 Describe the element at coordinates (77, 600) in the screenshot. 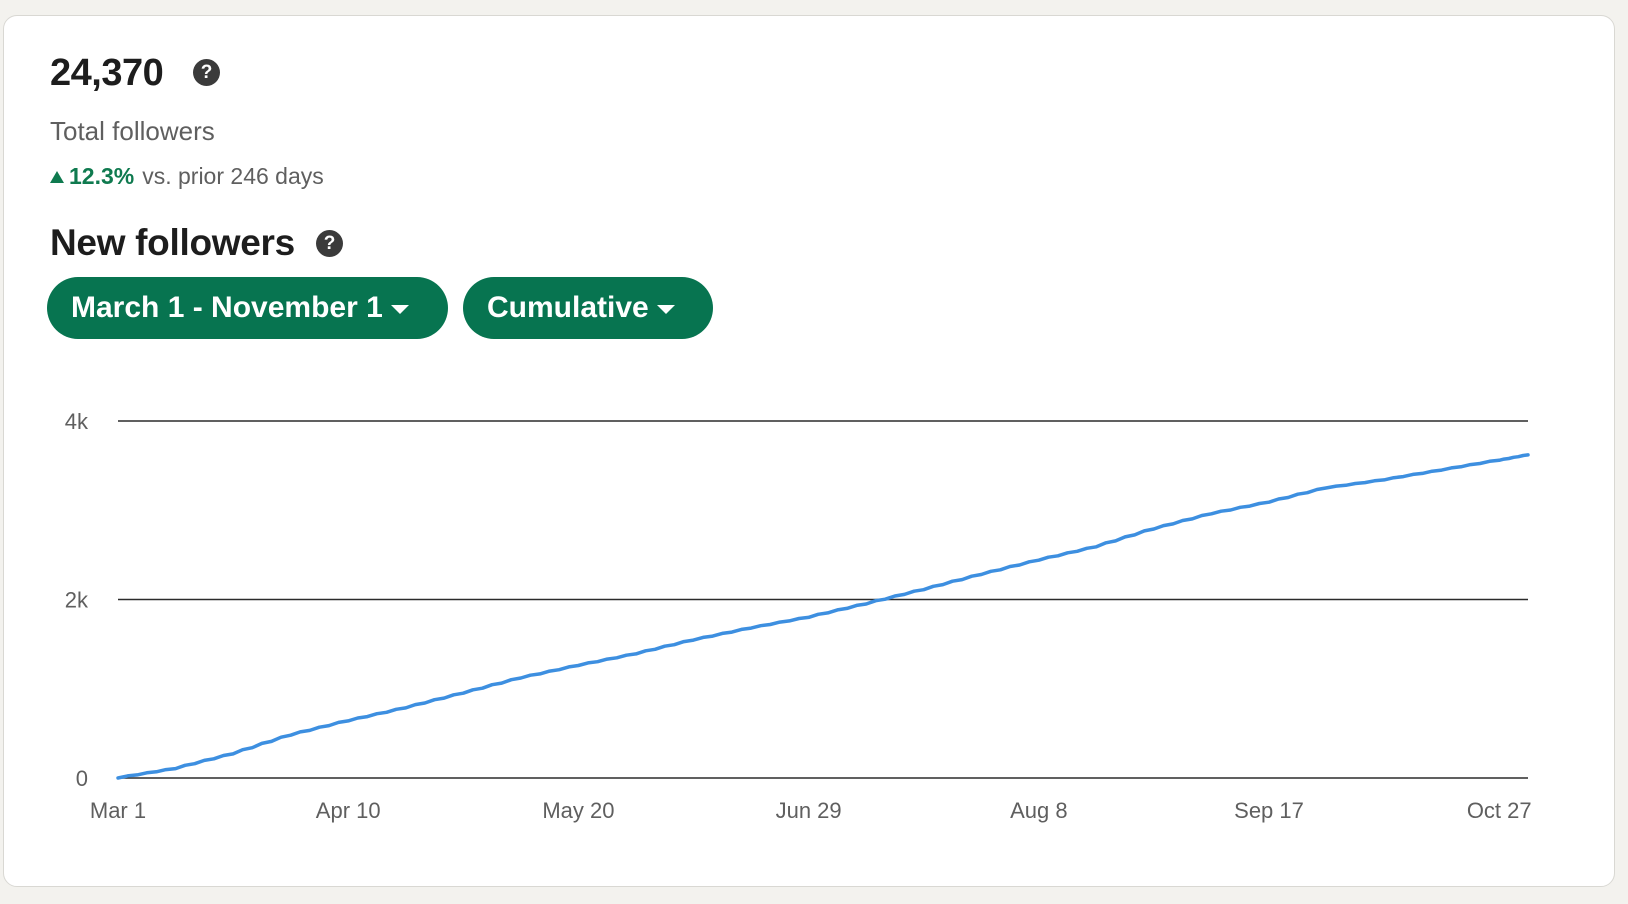

I see `y-tick-label: 2k` at that location.